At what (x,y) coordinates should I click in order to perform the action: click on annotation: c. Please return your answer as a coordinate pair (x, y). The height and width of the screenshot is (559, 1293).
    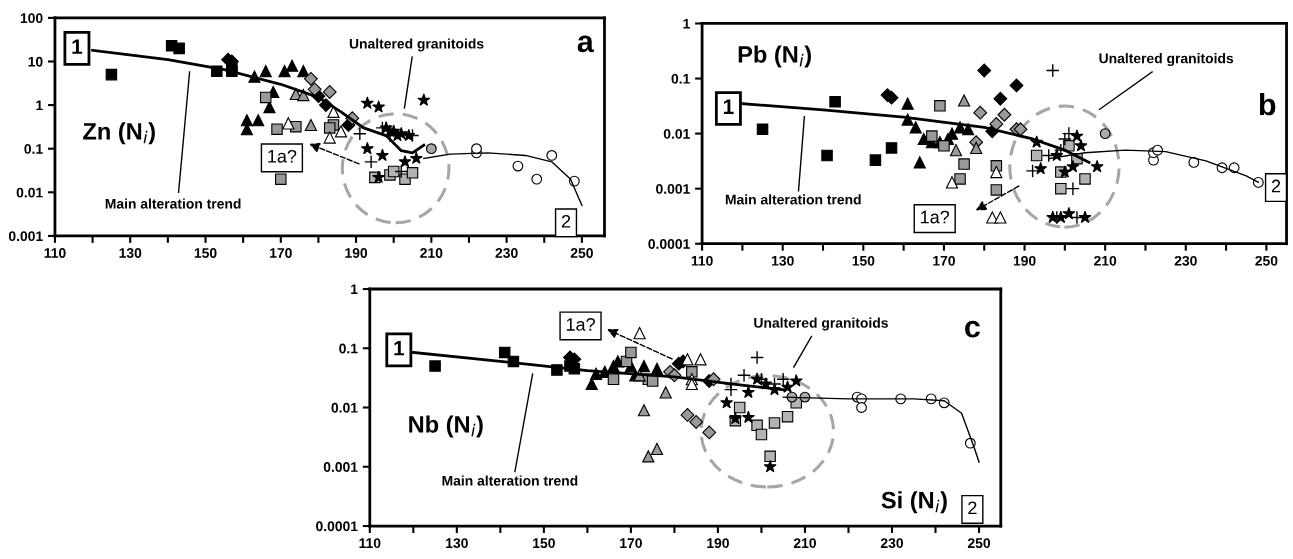
    Looking at the image, I should click on (972, 329).